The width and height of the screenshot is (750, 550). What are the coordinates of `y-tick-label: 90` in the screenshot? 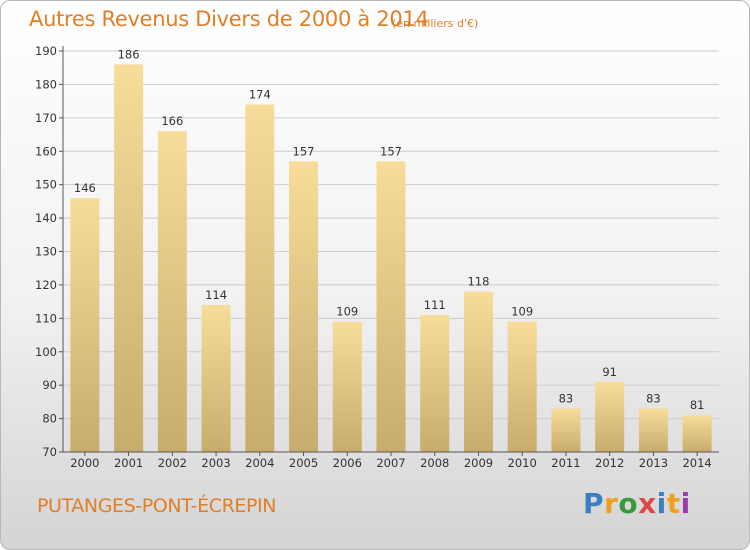 It's located at (49, 385).